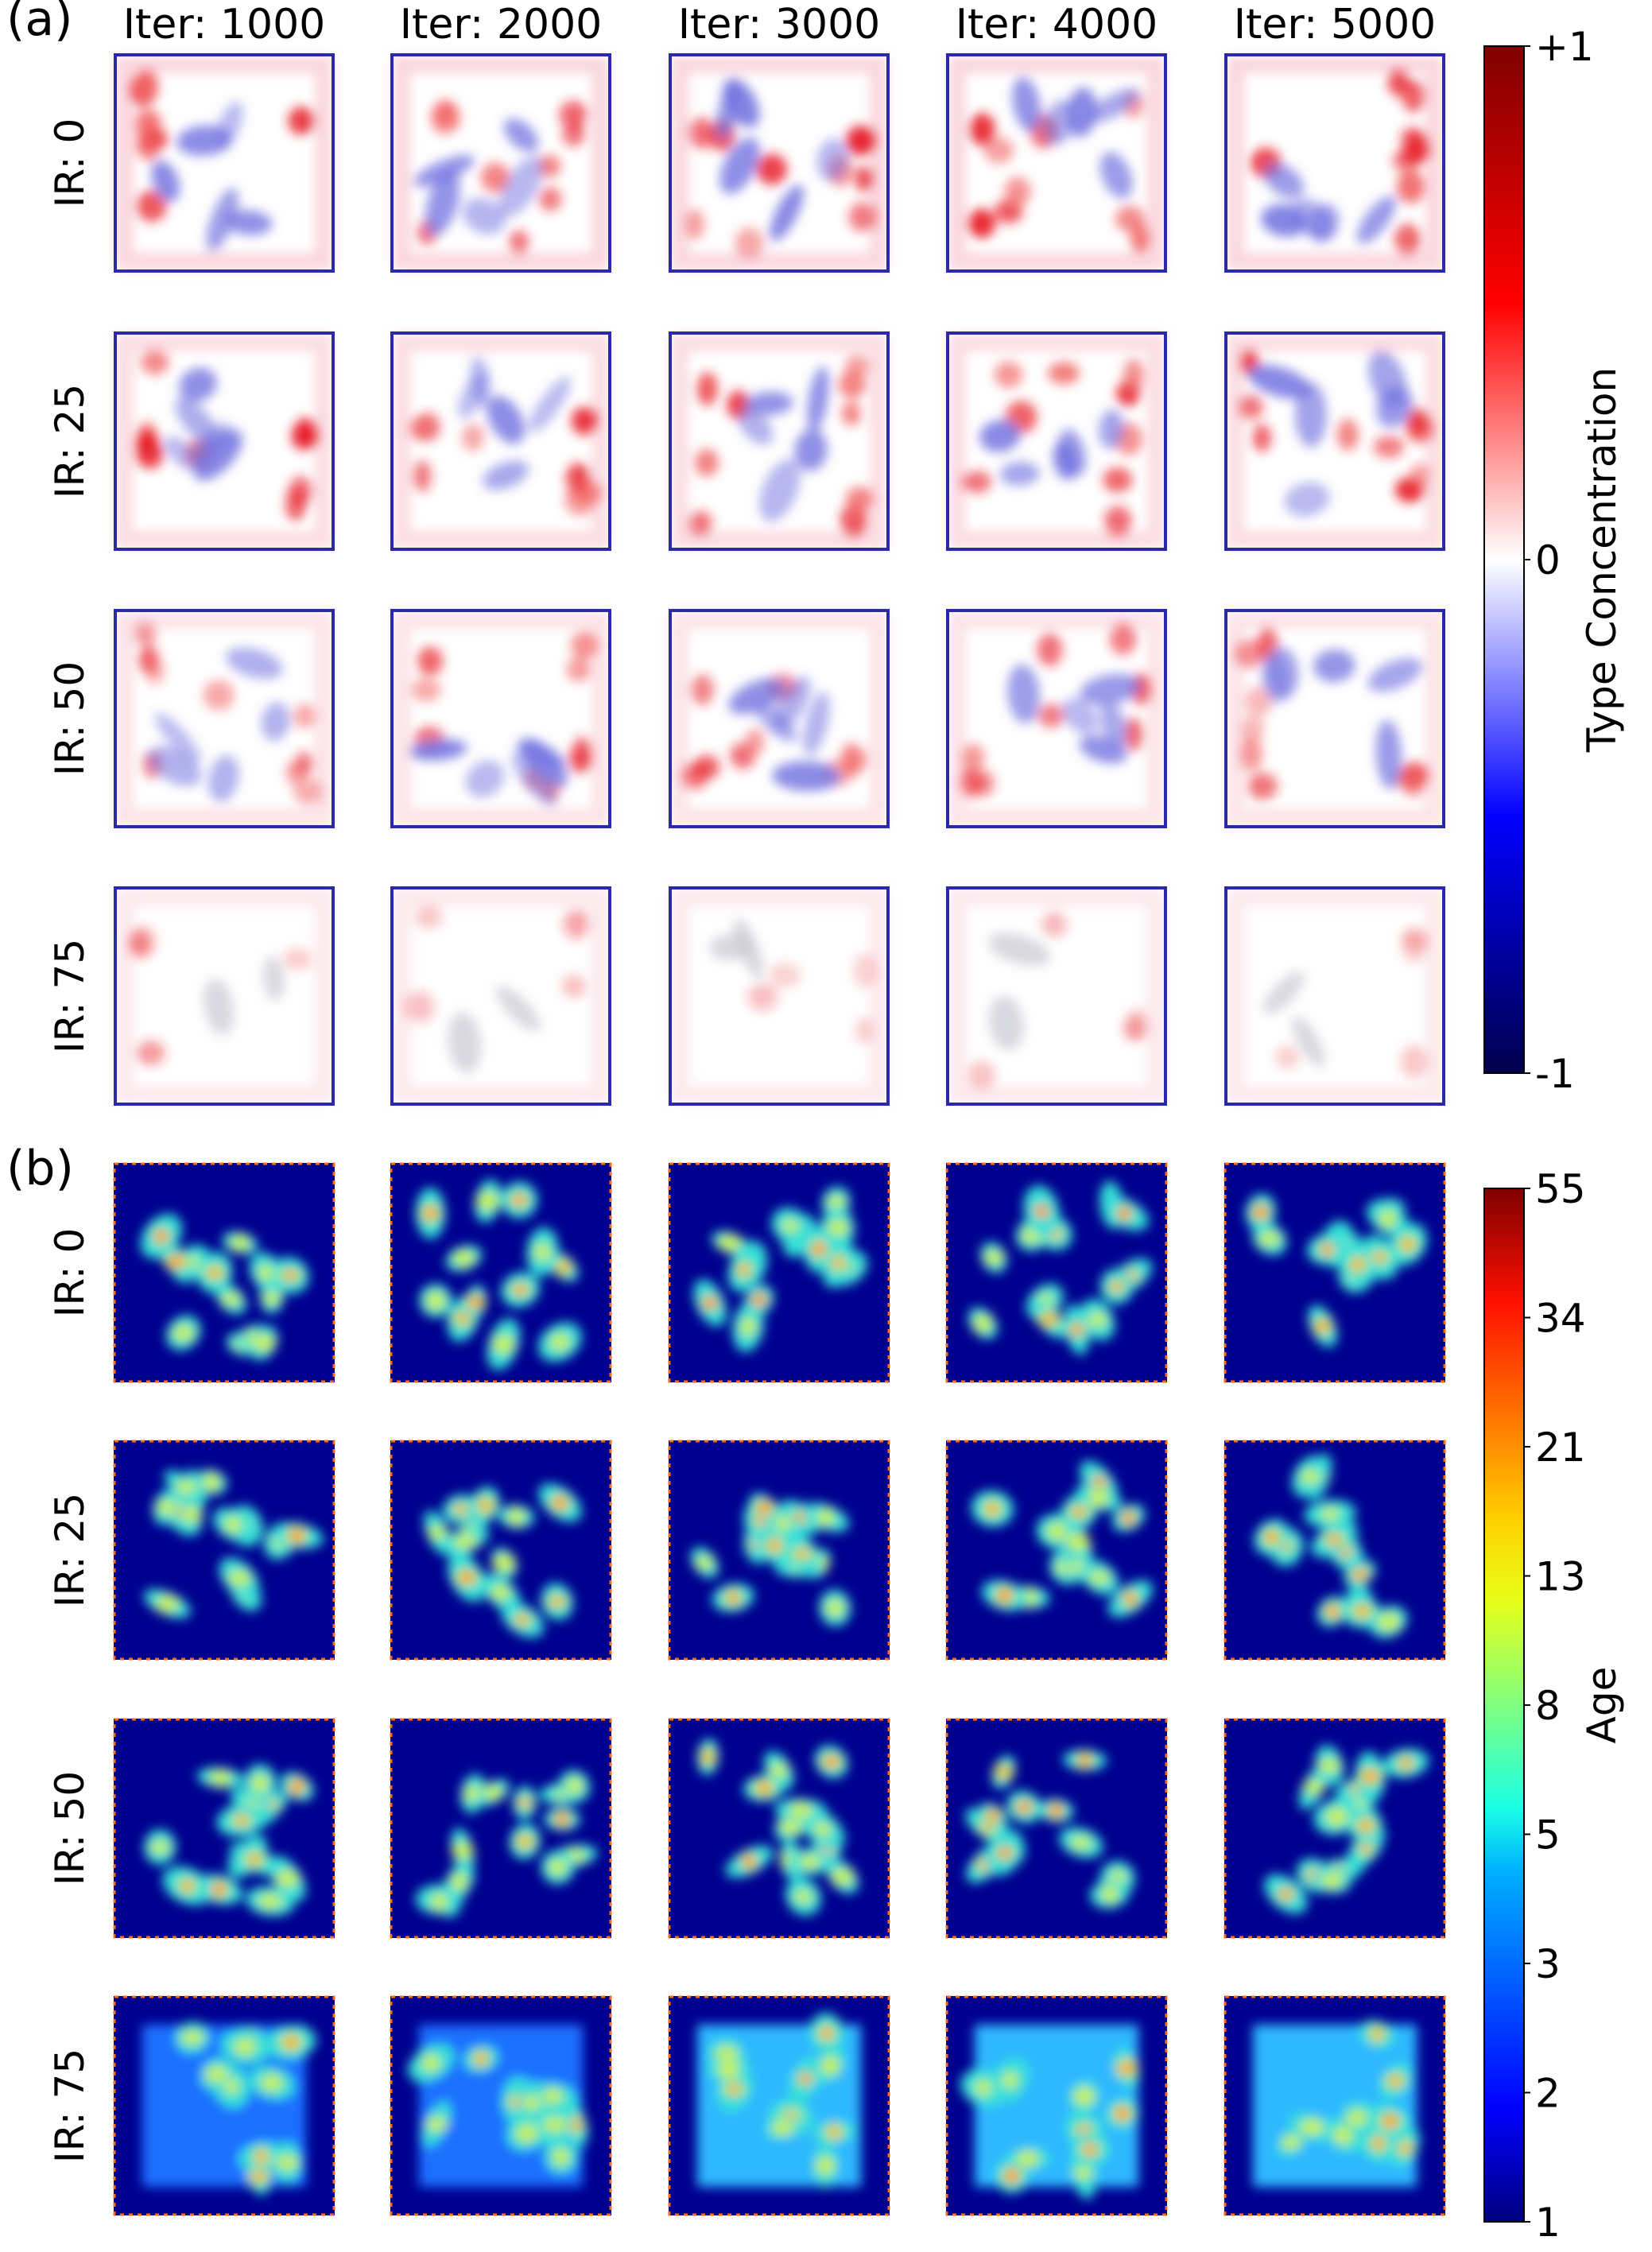  I want to click on column-title: Iter: 5000, so click(1335, 24).